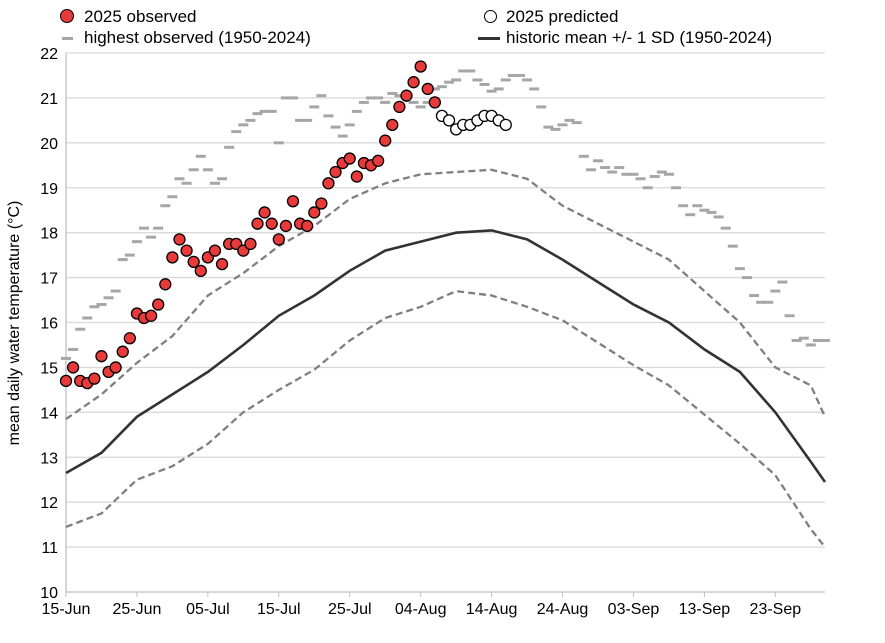  I want to click on x-tick-label: 24-Aug, so click(563, 609).